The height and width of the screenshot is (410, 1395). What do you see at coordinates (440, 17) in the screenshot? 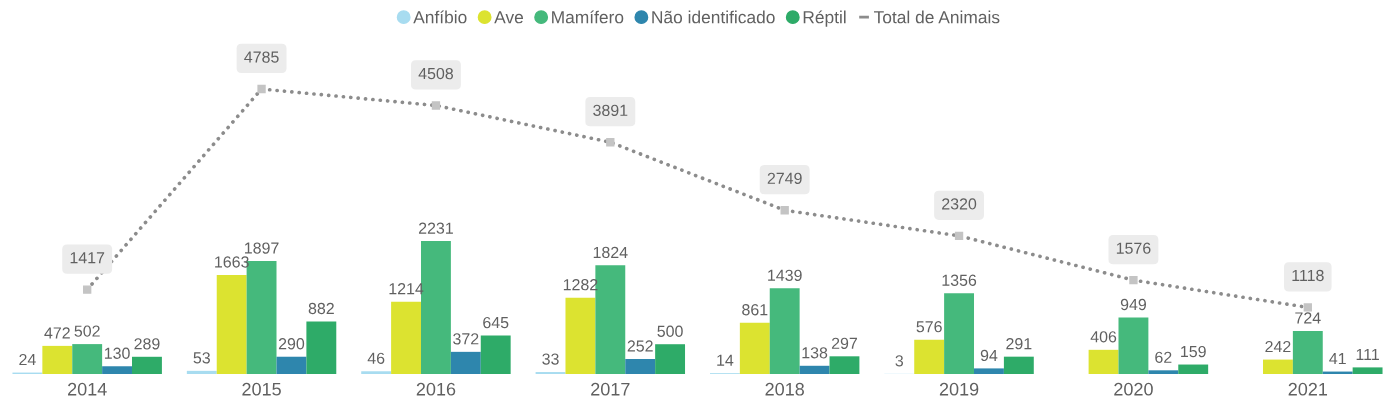
I see `legend-label: Anfíbio` at bounding box center [440, 17].